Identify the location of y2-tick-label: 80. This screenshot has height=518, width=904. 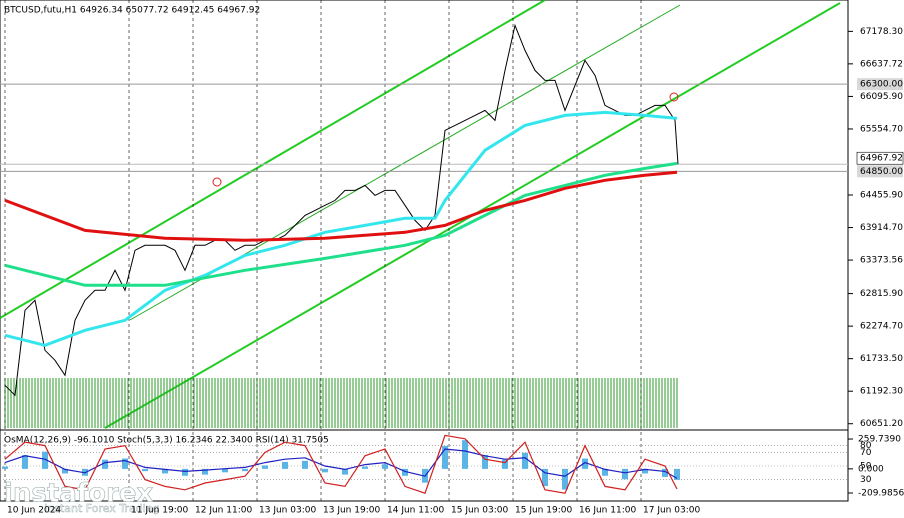
(866, 446).